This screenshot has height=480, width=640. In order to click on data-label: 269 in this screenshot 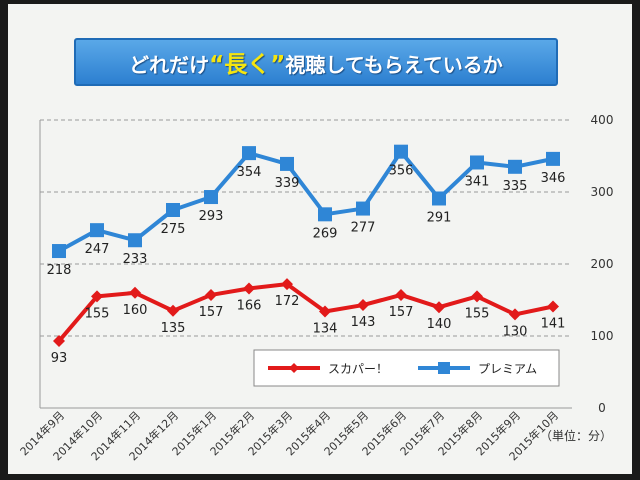, I will do `click(325, 233)`.